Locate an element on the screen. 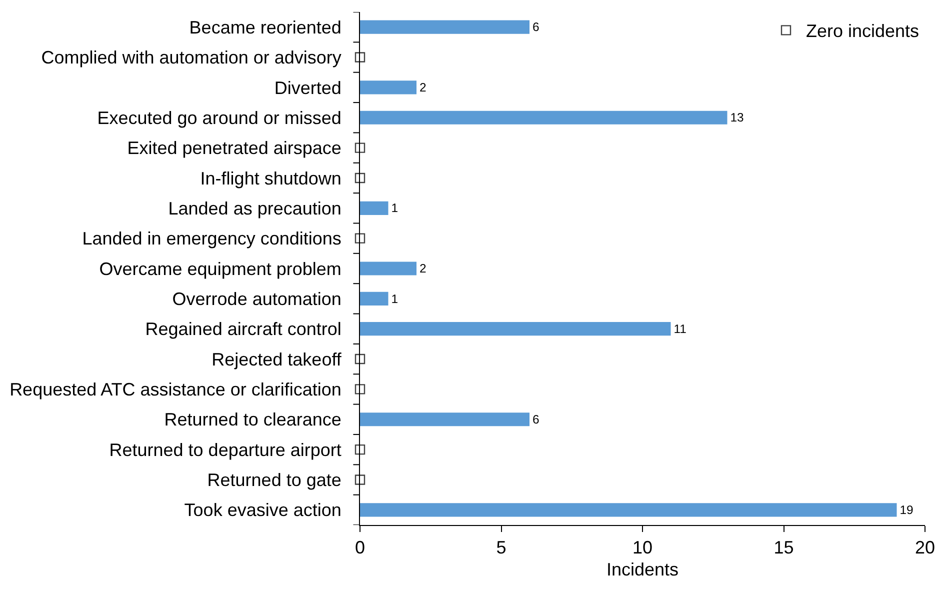  x-axis-title: Incidents is located at coordinates (642, 570).